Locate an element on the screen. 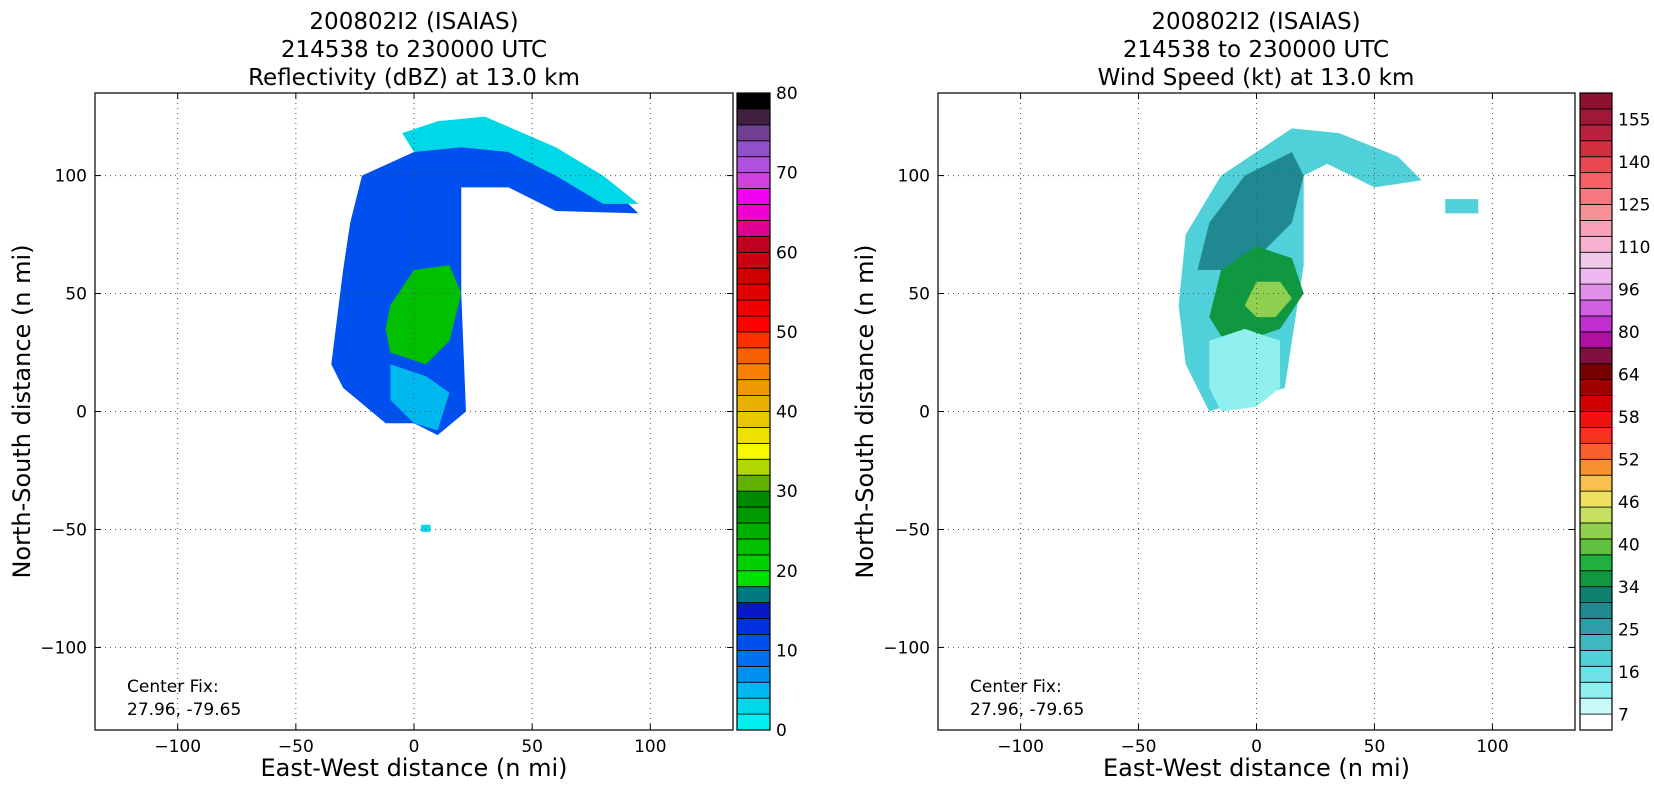  chart-title-line: 214538 to 230000 UTC is located at coordinates (1256, 50).